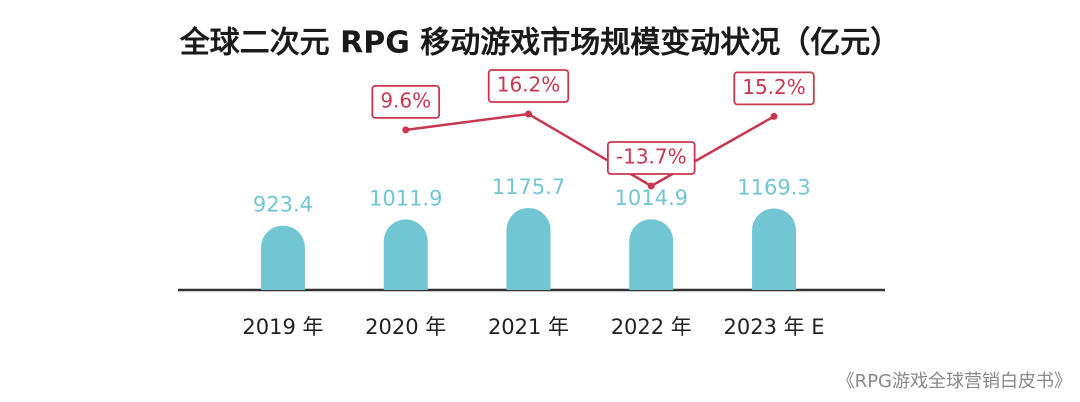  What do you see at coordinates (773, 327) in the screenshot?
I see `x-tick-label: 2023 年 E` at bounding box center [773, 327].